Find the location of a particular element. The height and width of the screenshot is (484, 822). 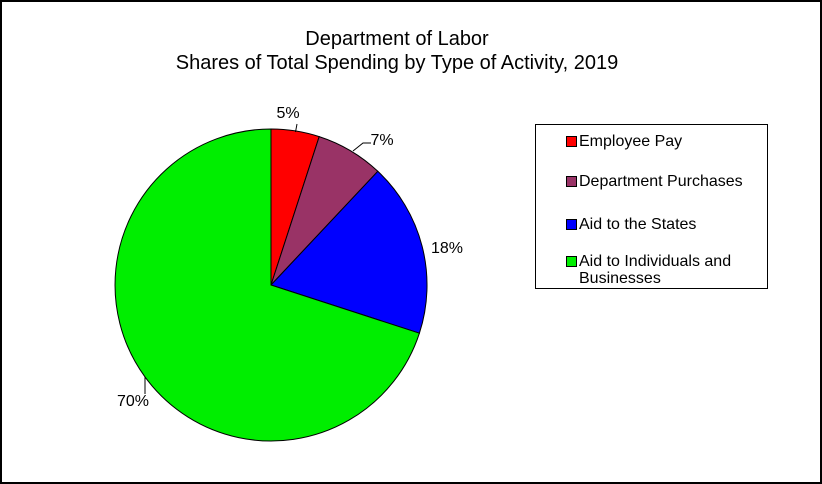

legend-item: Employee Pay is located at coordinates (648, 141).